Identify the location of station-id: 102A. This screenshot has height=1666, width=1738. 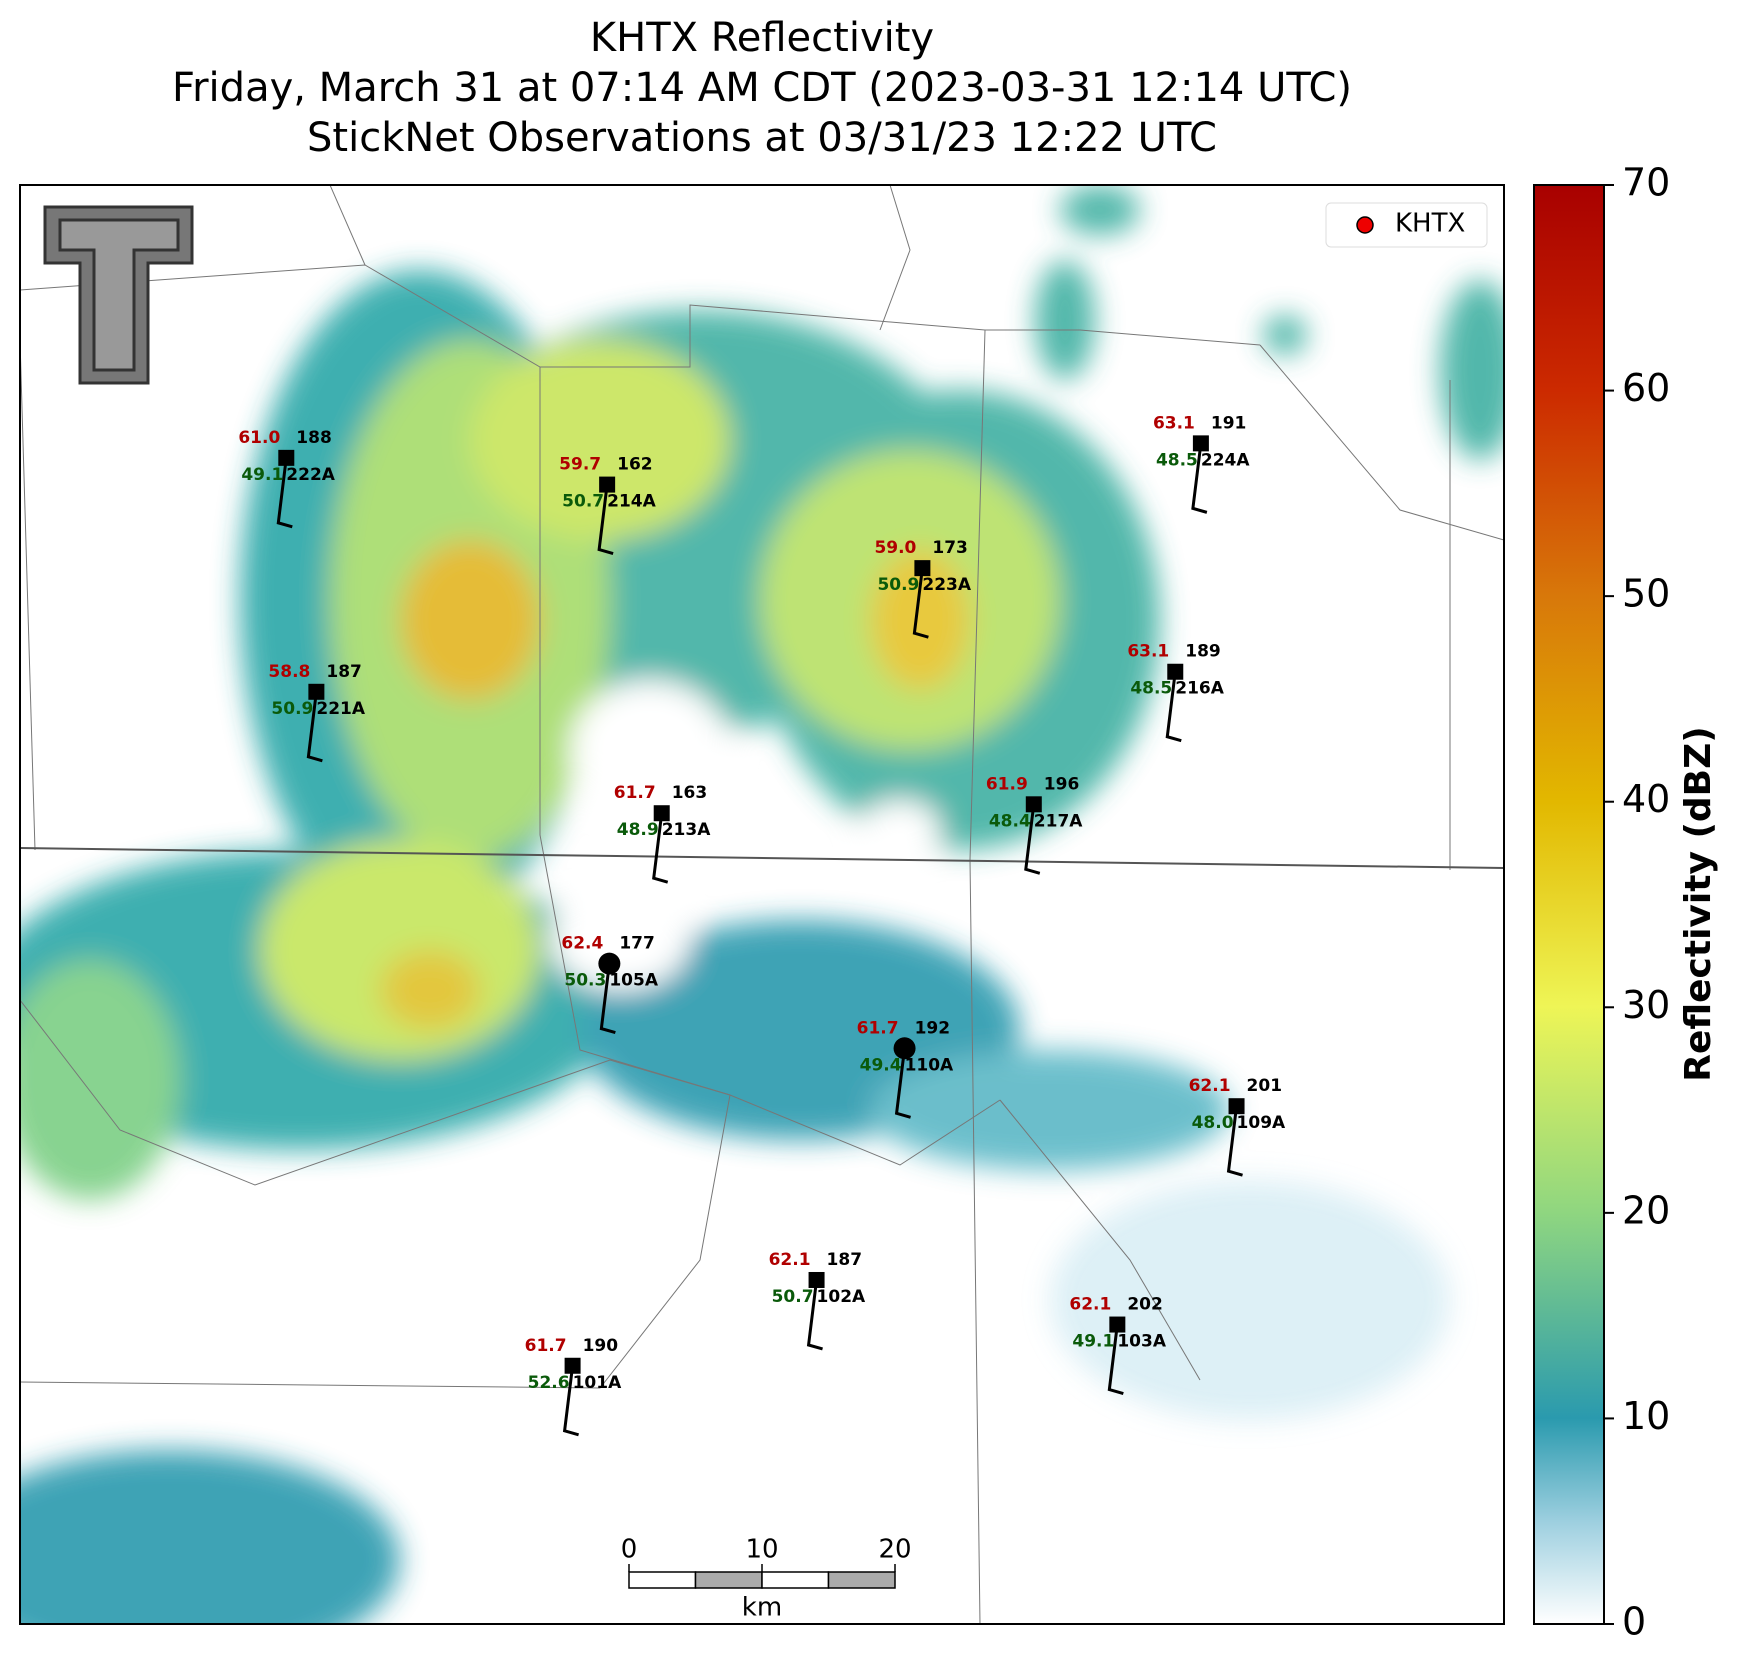
(841, 1297).